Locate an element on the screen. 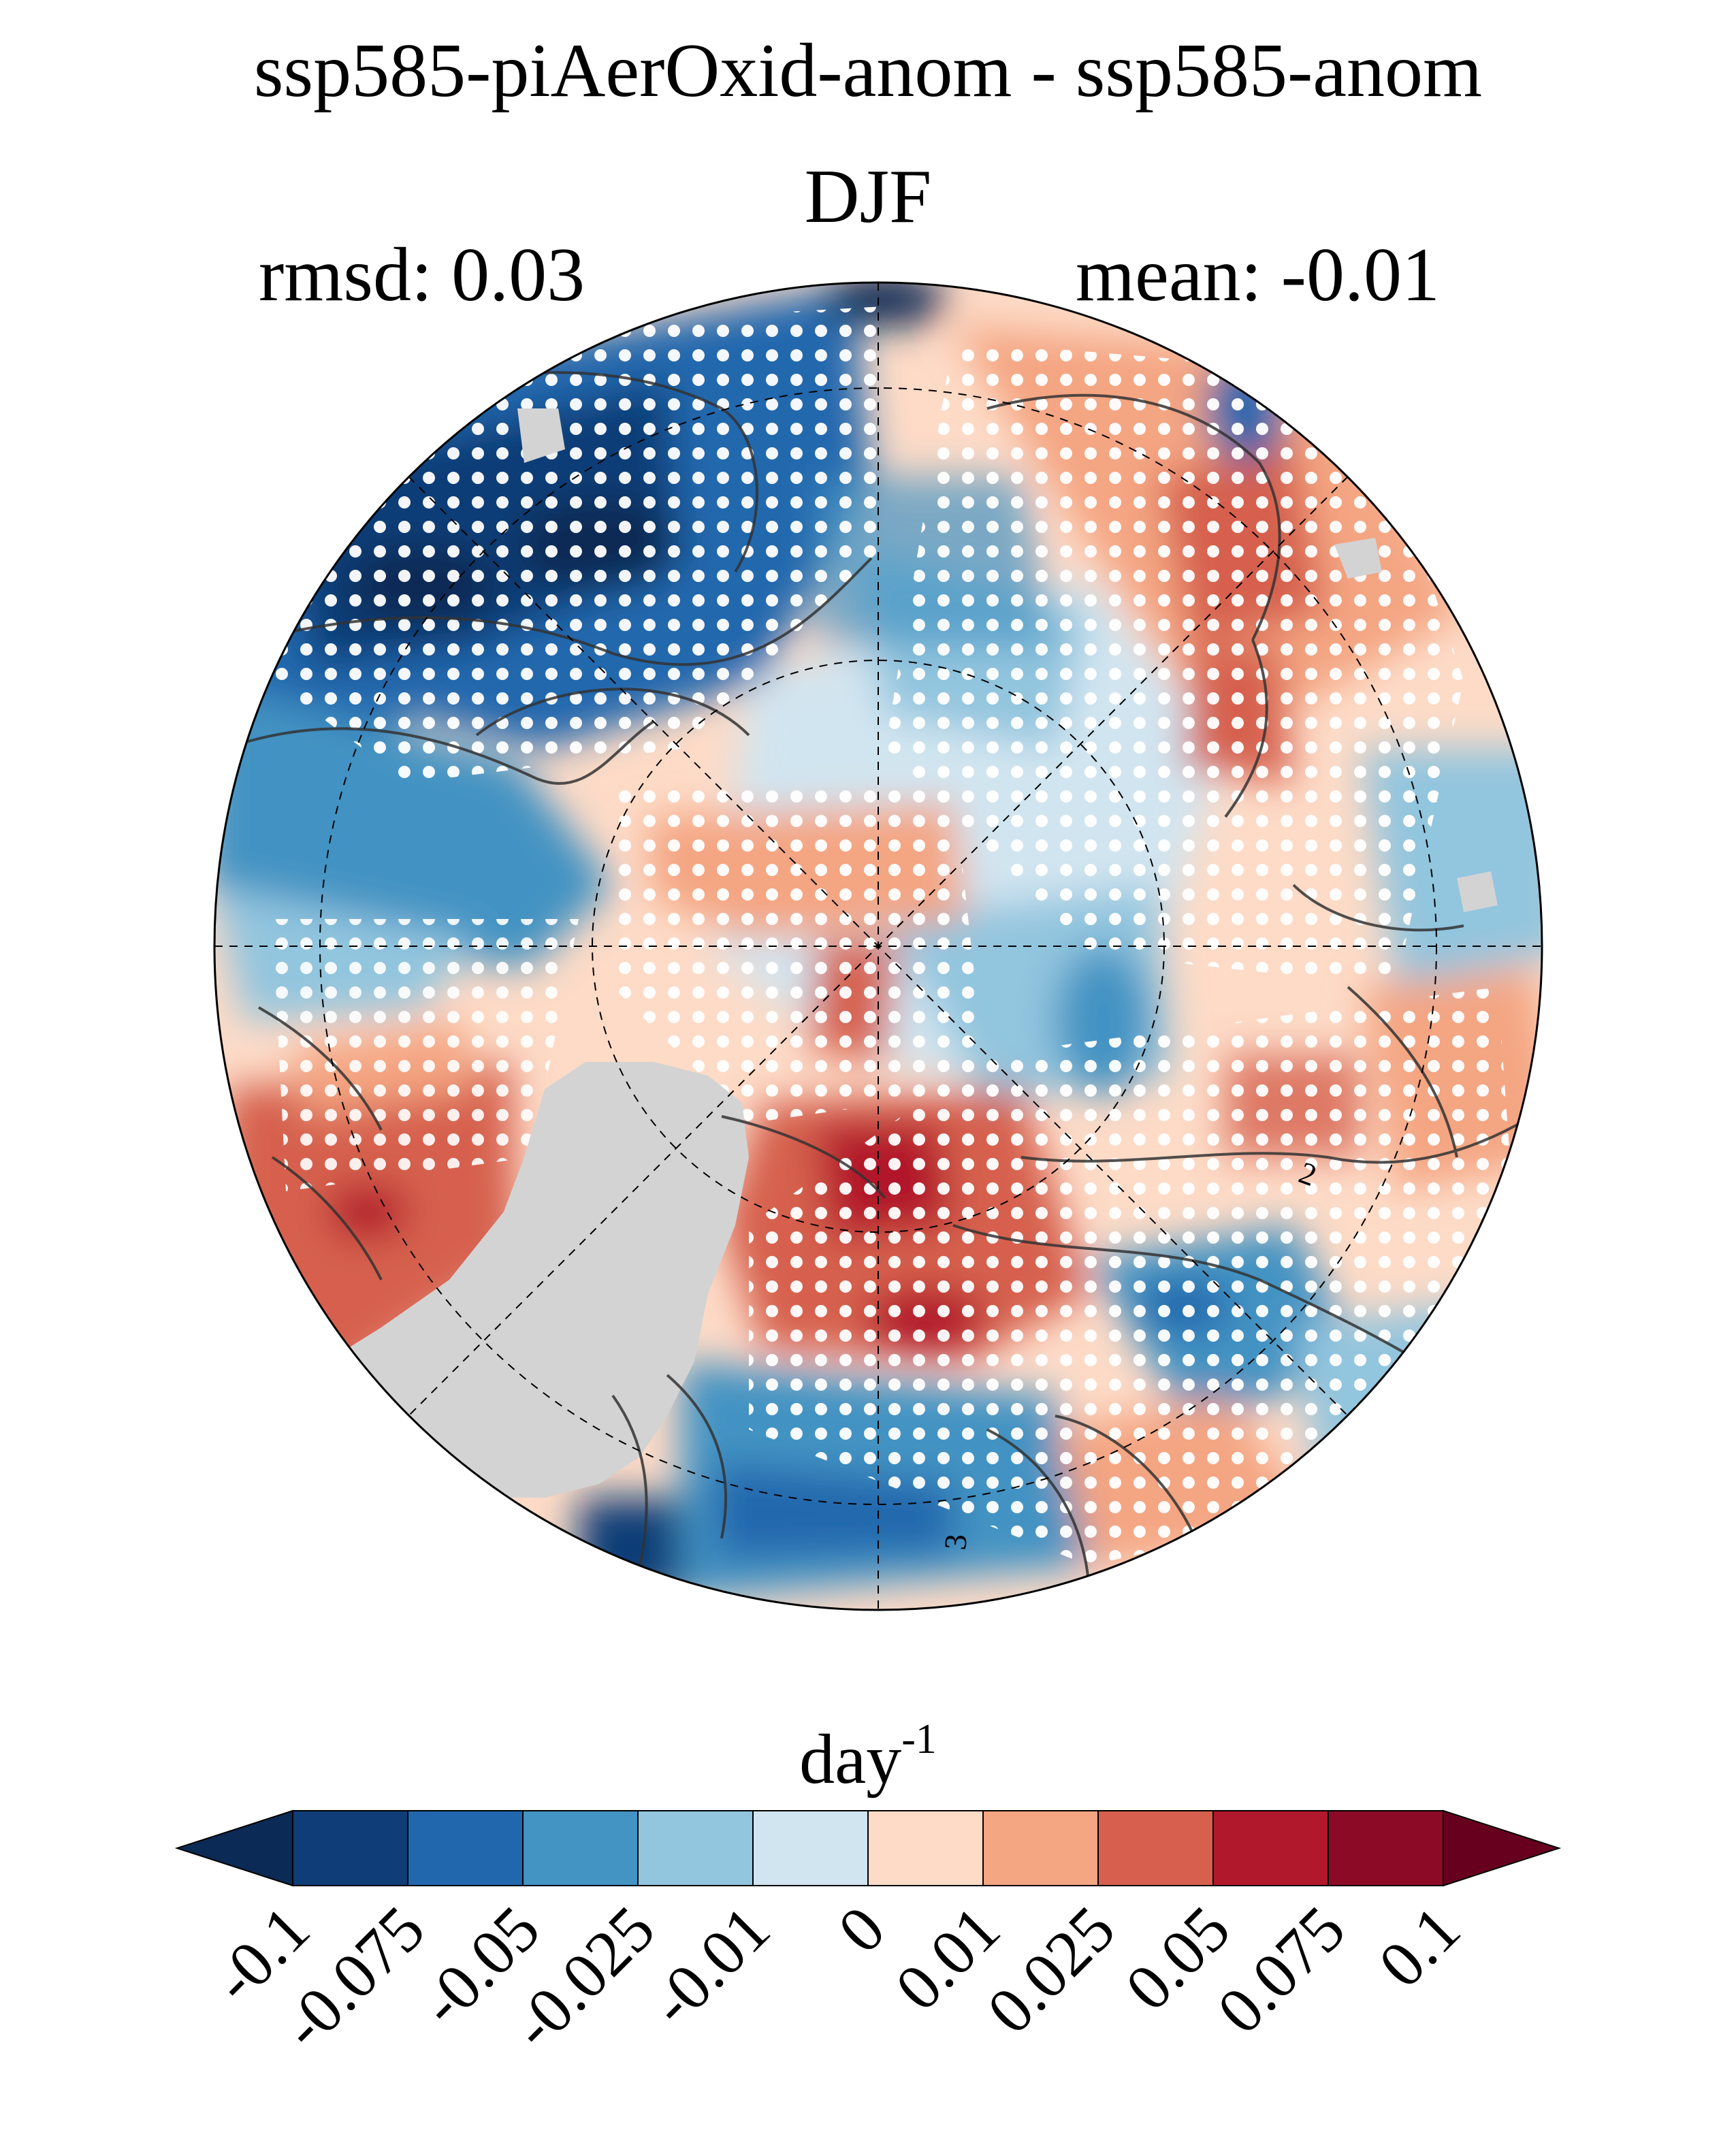 The height and width of the screenshot is (2130, 1736). colorbar-tick-label: 0.025 is located at coordinates (1050, 1969).